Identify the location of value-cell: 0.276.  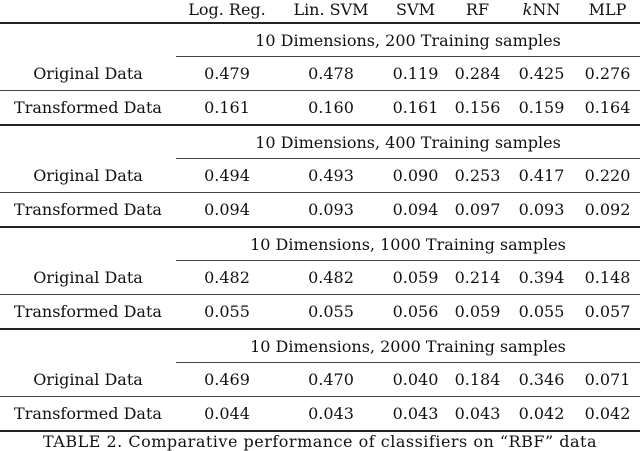
(607, 73).